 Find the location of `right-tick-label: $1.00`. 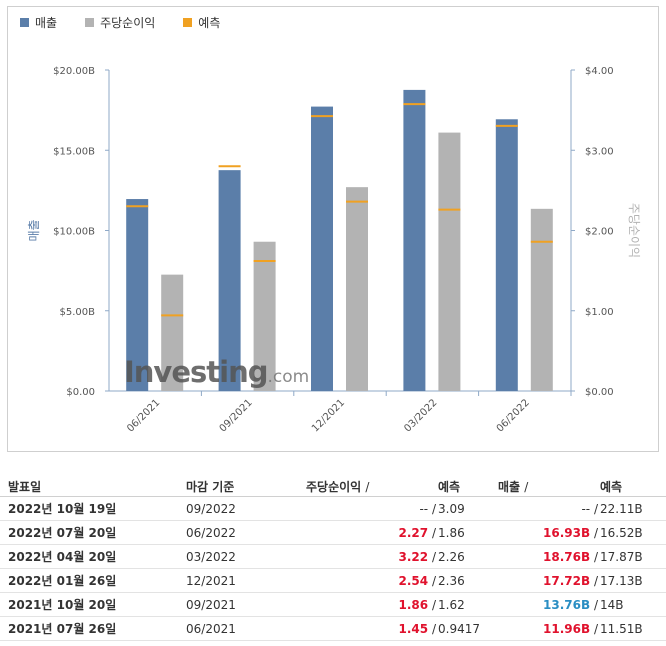

right-tick-label: $1.00 is located at coordinates (599, 312).